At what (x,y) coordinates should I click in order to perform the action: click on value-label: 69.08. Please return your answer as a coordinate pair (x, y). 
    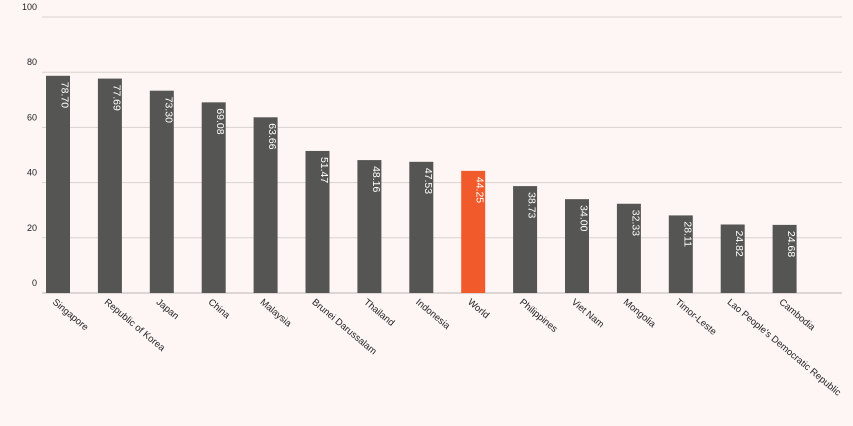
    Looking at the image, I should click on (220, 121).